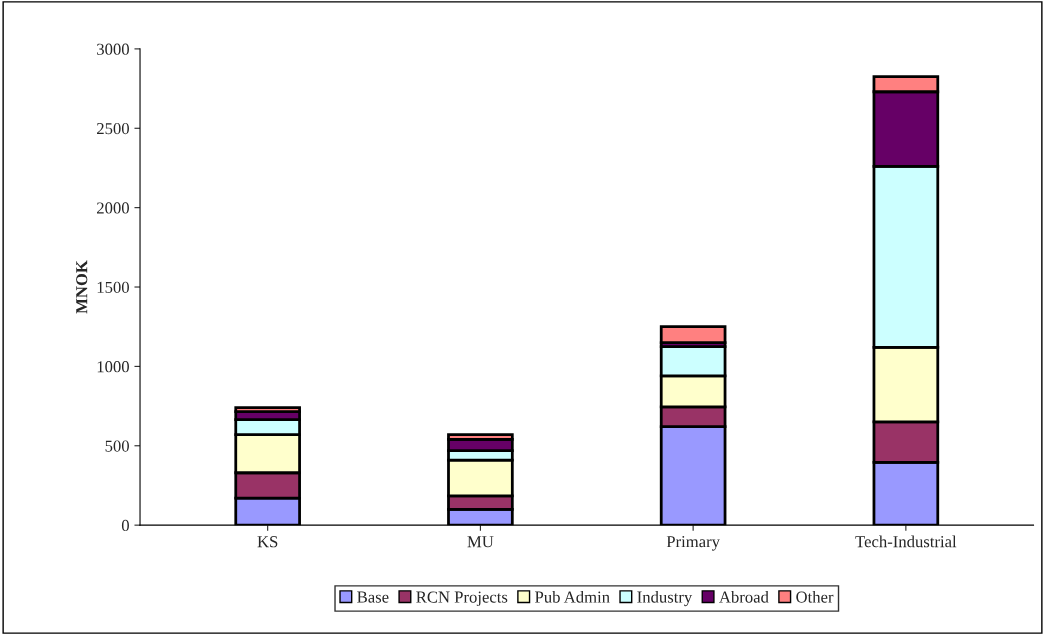 This screenshot has width=1045, height=635. What do you see at coordinates (113, 367) in the screenshot?
I see `y-tick-label: 1000` at bounding box center [113, 367].